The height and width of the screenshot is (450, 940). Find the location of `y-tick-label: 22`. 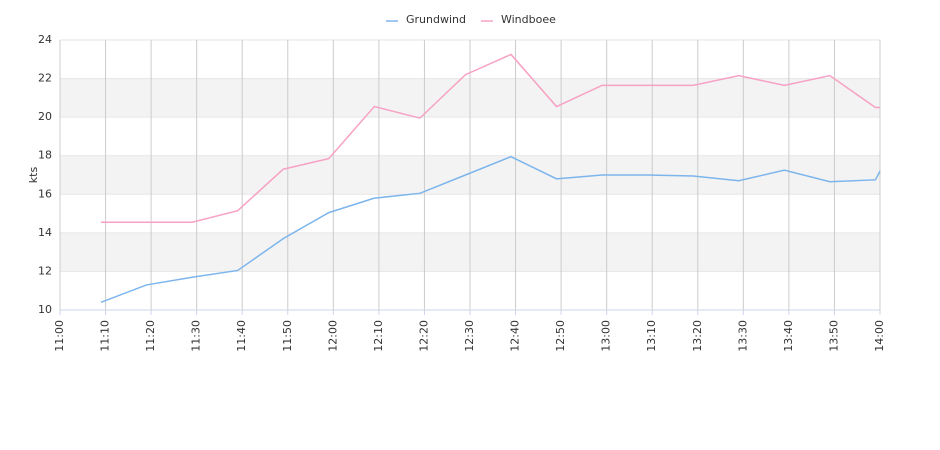

y-tick-label: 22 is located at coordinates (45, 78).